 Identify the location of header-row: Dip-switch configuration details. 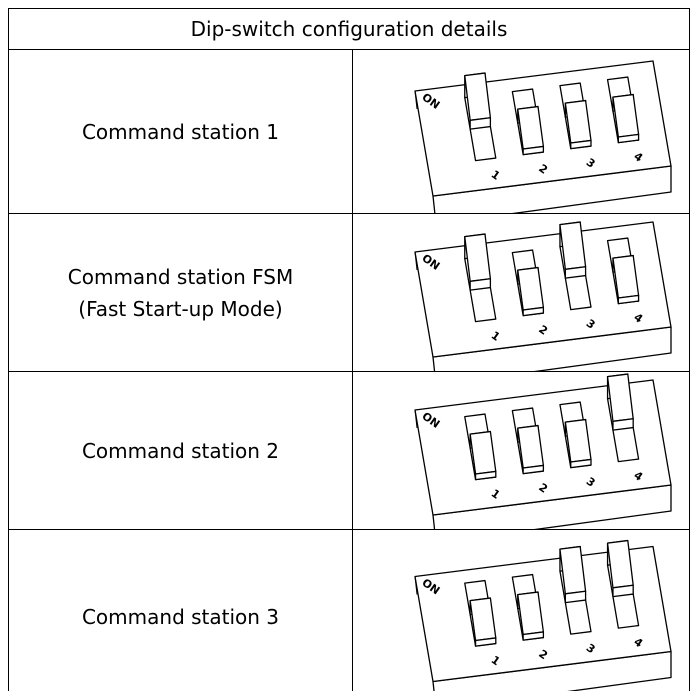
(349, 29).